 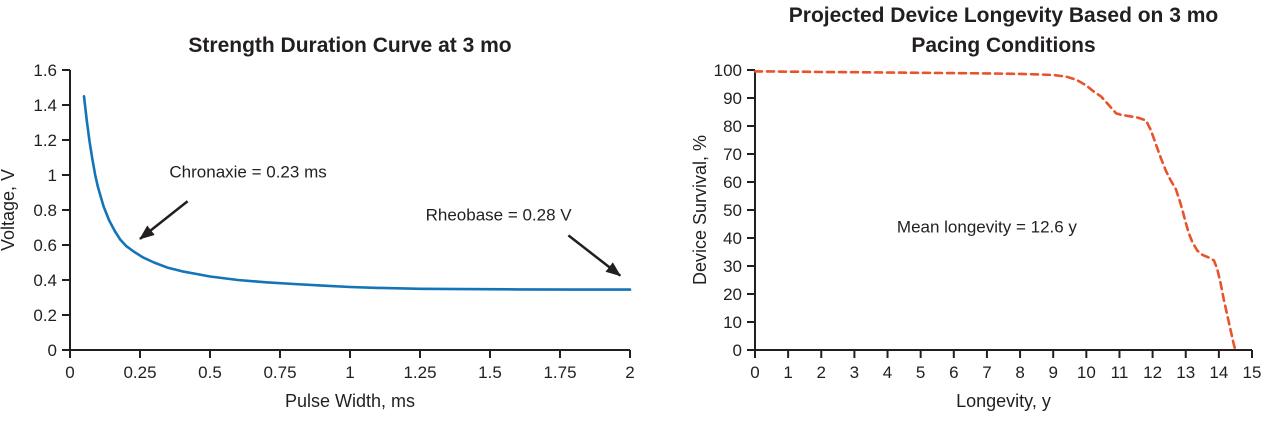 What do you see at coordinates (139, 372) in the screenshot?
I see `x-tick-label: 0.25` at bounding box center [139, 372].